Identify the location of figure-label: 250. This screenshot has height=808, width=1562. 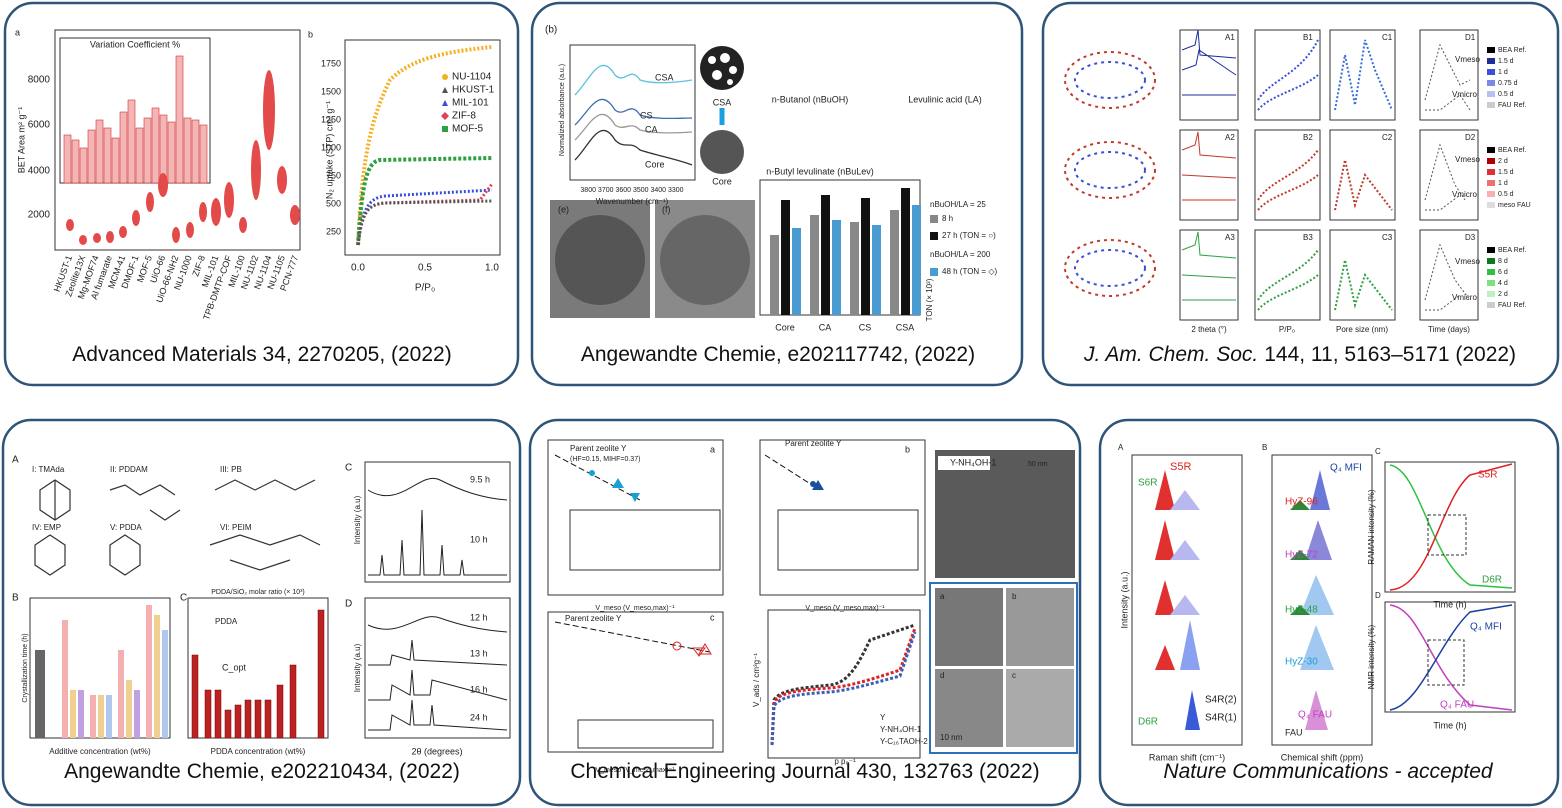
(333, 231).